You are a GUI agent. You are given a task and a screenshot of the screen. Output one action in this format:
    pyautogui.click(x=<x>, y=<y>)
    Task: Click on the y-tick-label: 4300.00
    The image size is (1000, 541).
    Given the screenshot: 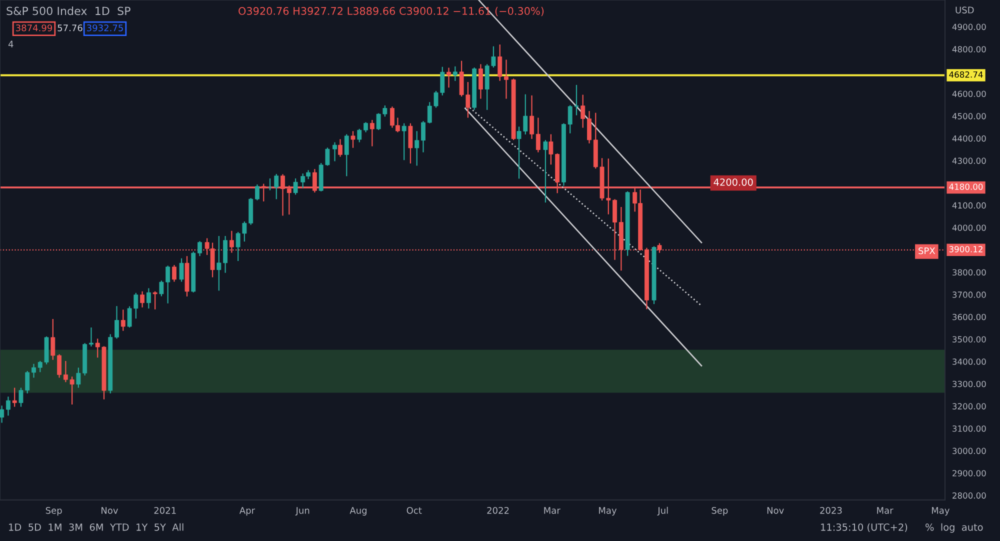 What is the action you would take?
    pyautogui.click(x=969, y=161)
    